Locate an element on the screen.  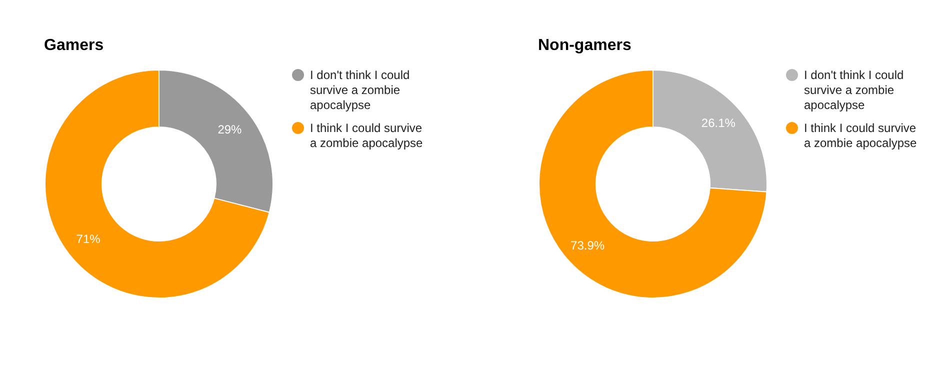
donut-slice is located at coordinates (157, 184).